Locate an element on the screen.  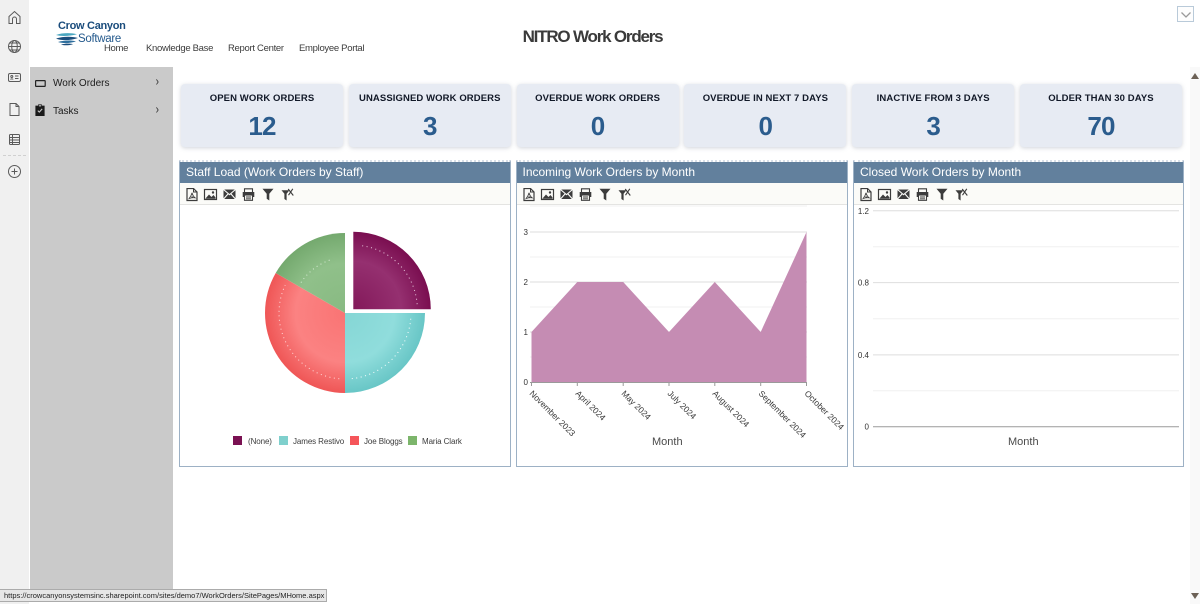
svg-text: 2 is located at coordinates (526, 282).